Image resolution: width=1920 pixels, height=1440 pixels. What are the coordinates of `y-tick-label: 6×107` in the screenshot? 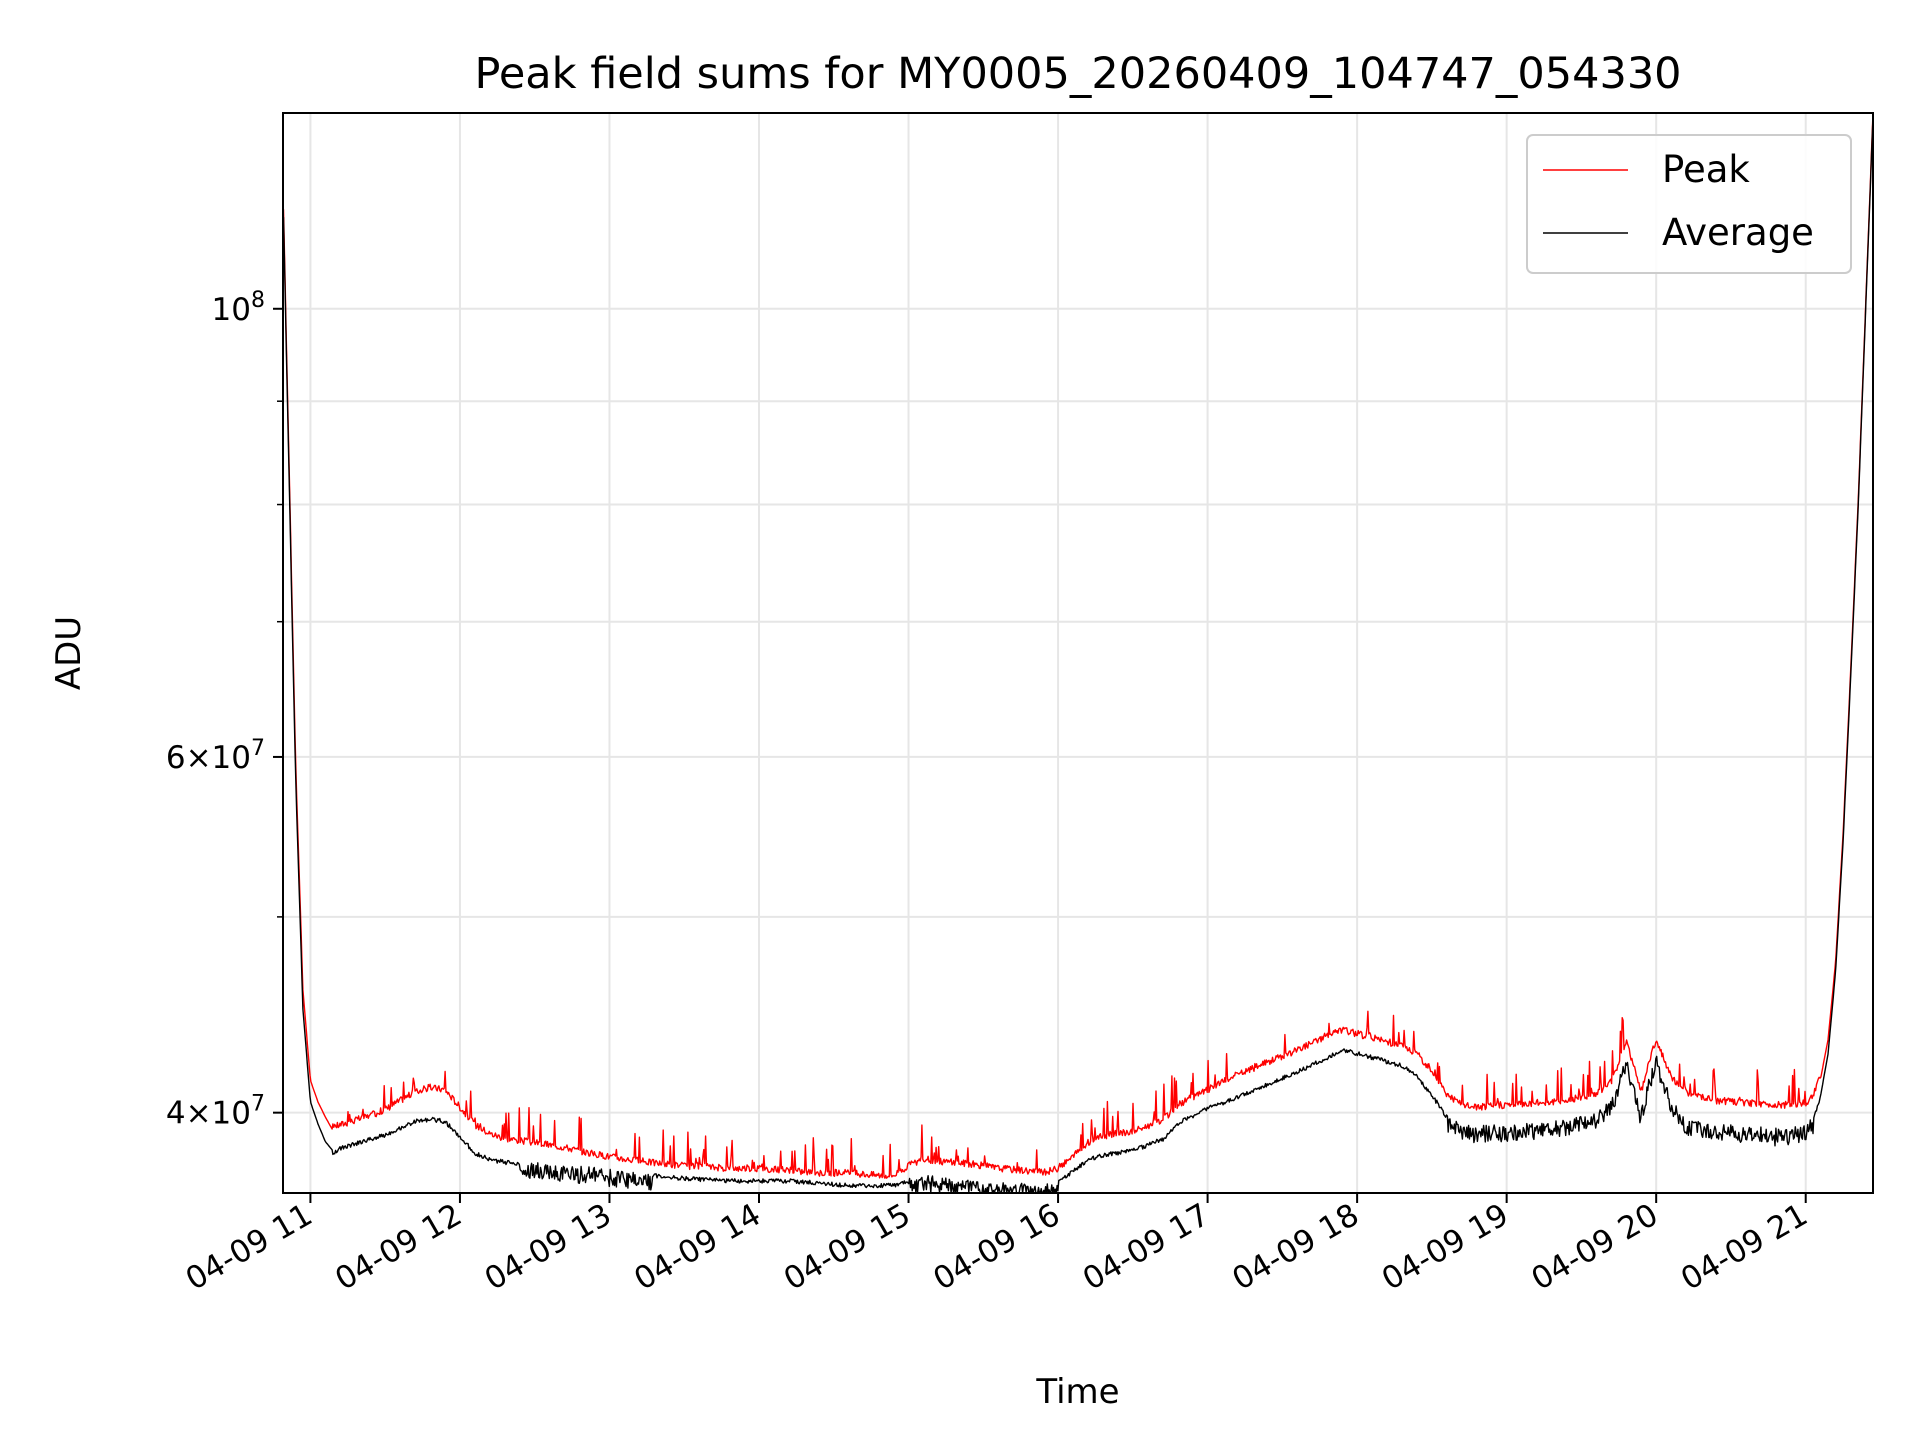 It's located at (215, 756).